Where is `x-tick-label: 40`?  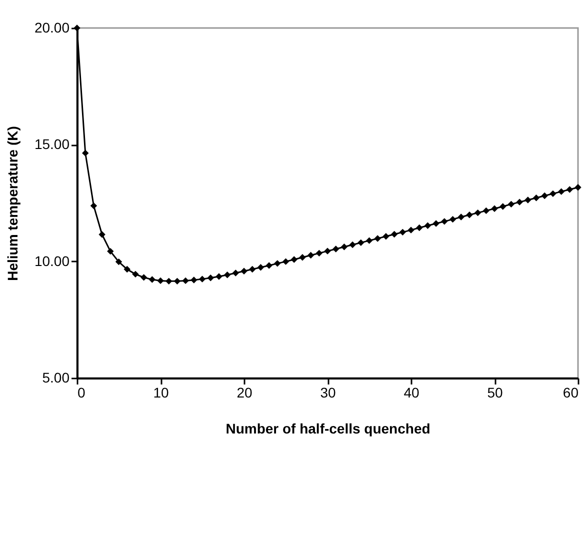
x-tick-label: 40 is located at coordinates (412, 392).